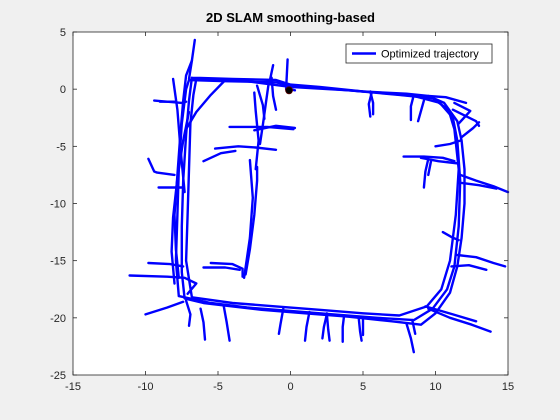 This screenshot has width=560, height=420. Describe the element at coordinates (58, 262) in the screenshot. I see `y-tick-label: -15` at that location.